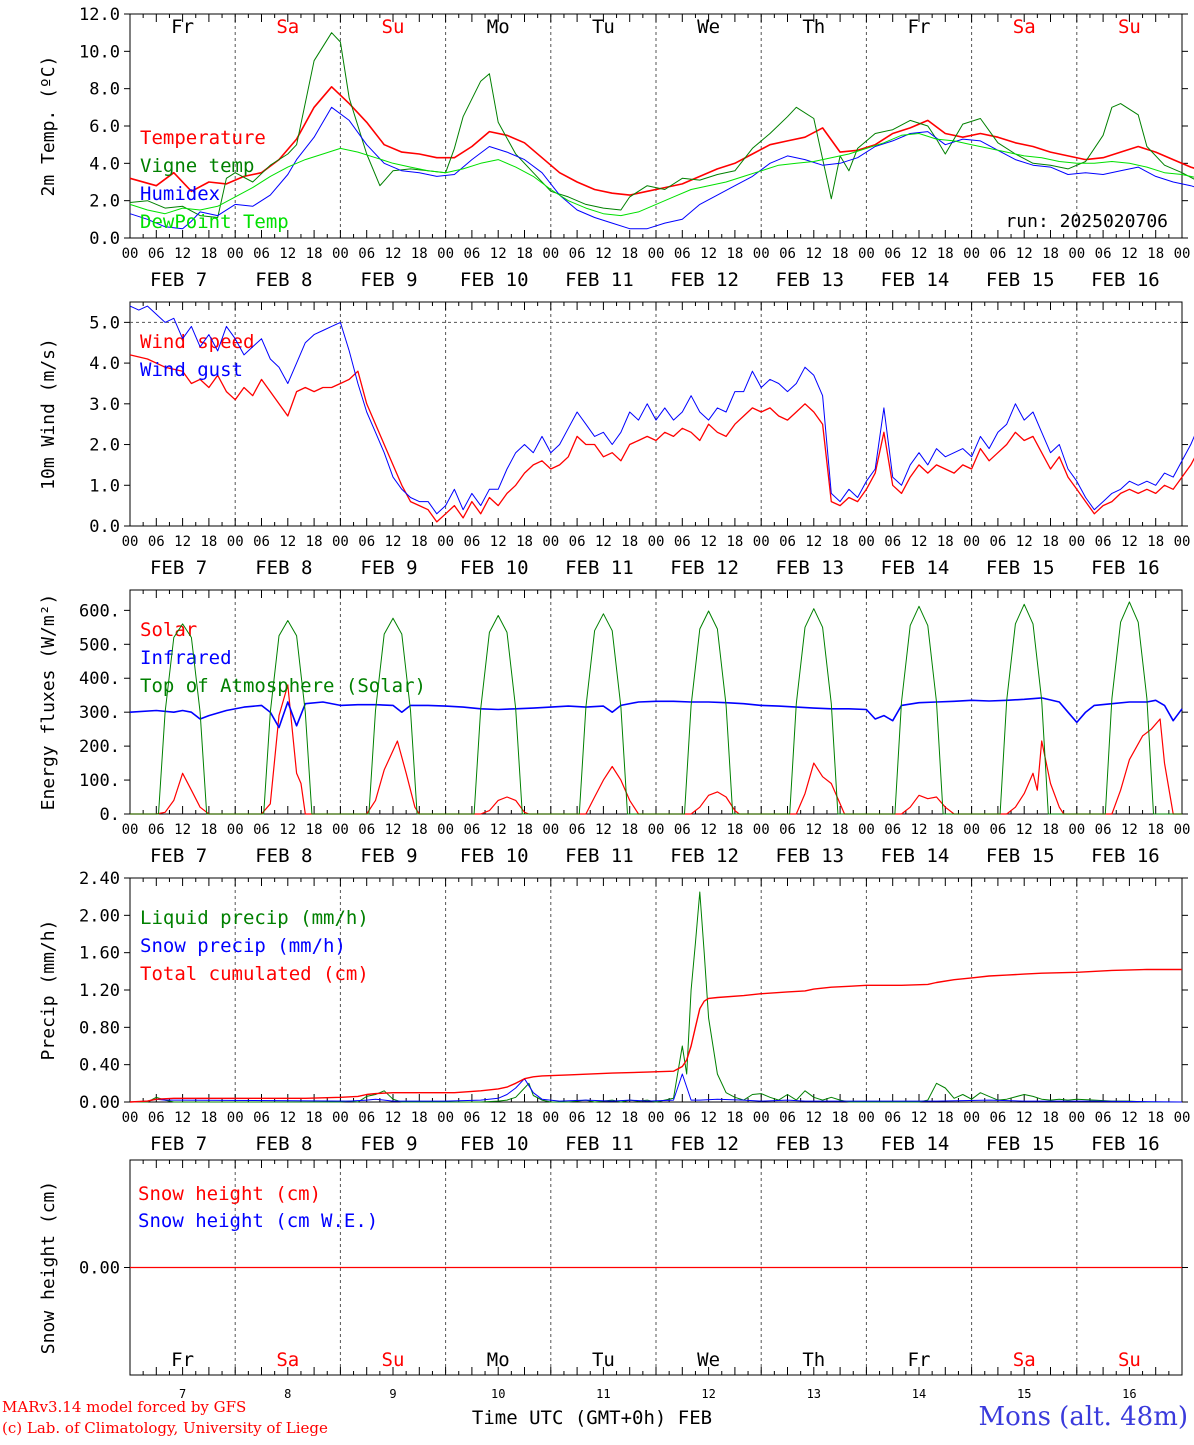  I want to click on day-number-label: 8, so click(287, 1394).